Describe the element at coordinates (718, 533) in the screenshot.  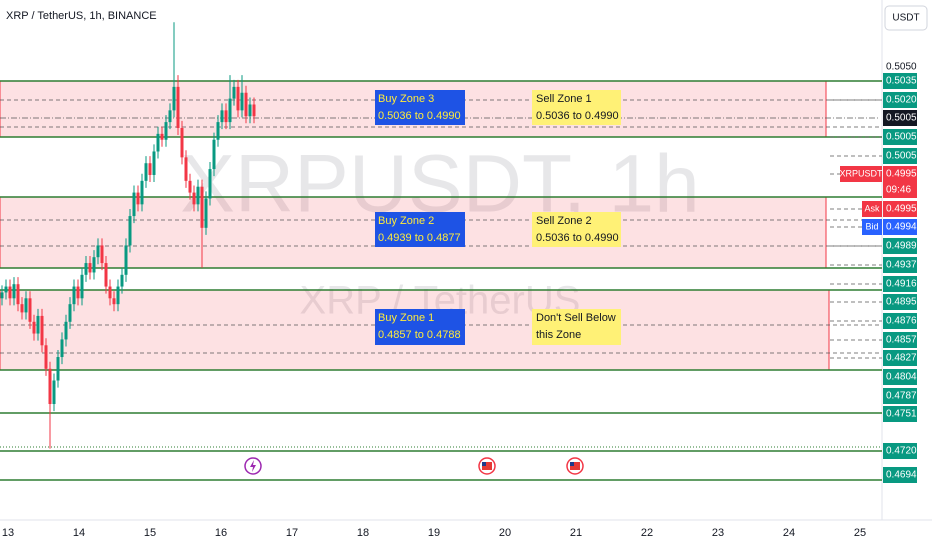
I see `date-label: 23` at that location.